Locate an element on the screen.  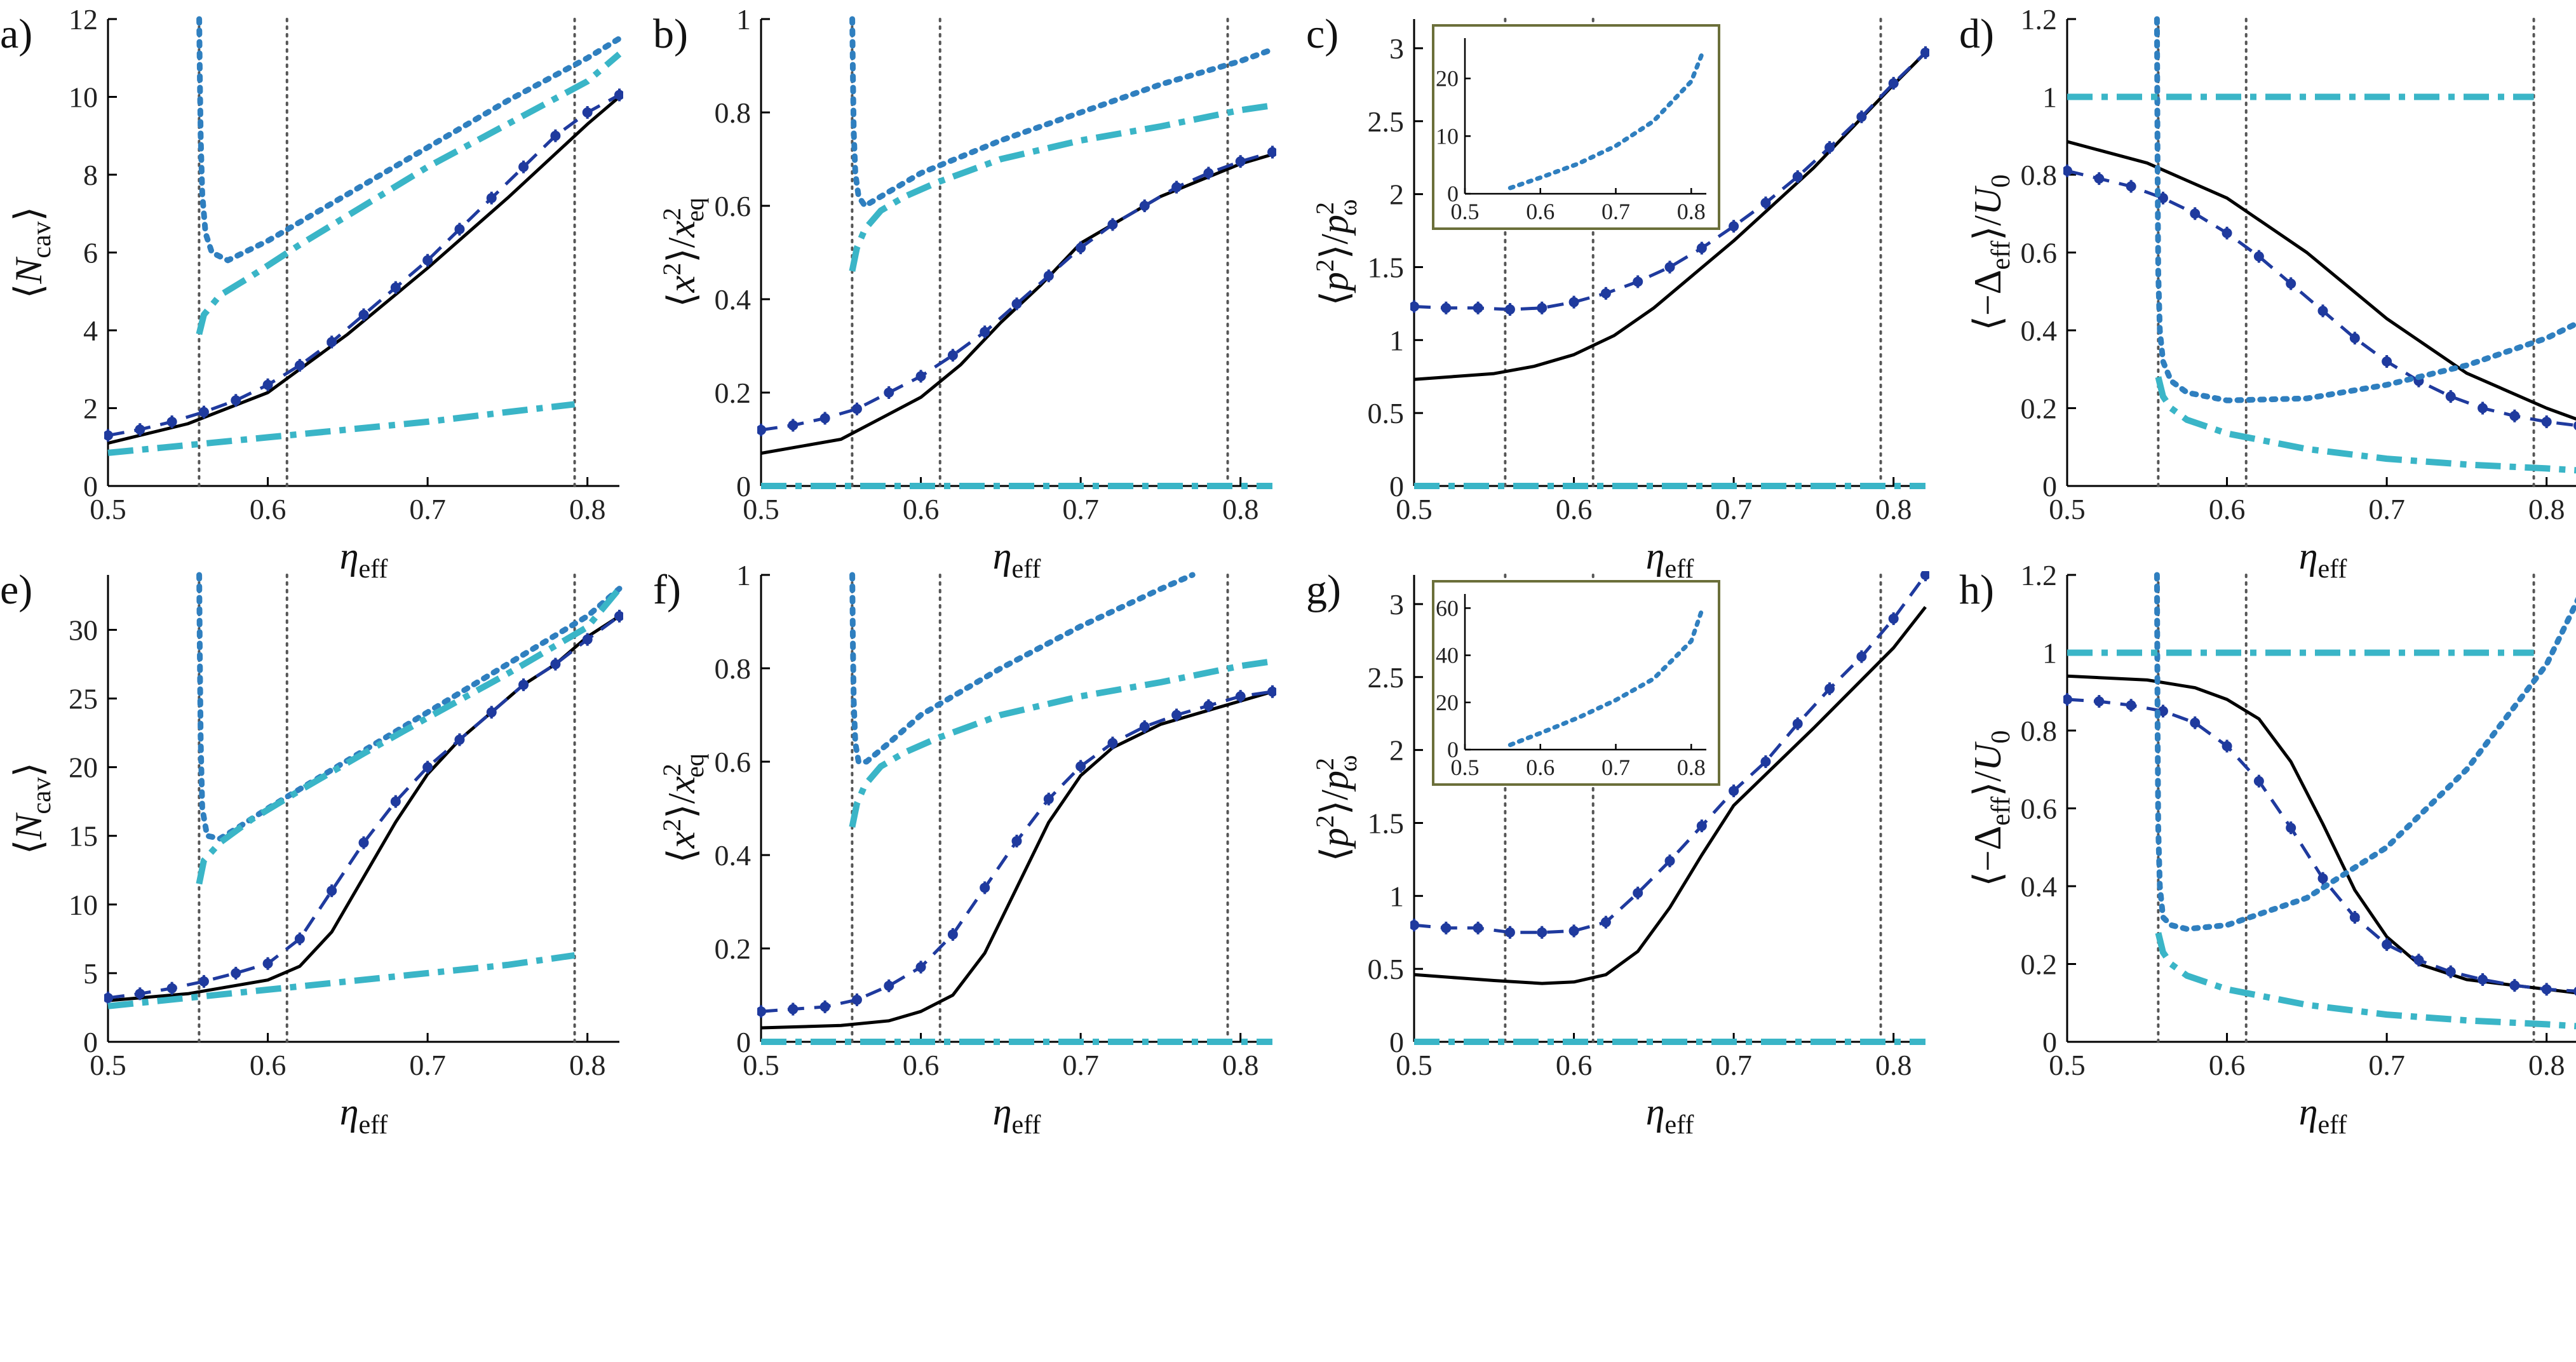
inset-series-dotted is located at coordinates (1606, 120).